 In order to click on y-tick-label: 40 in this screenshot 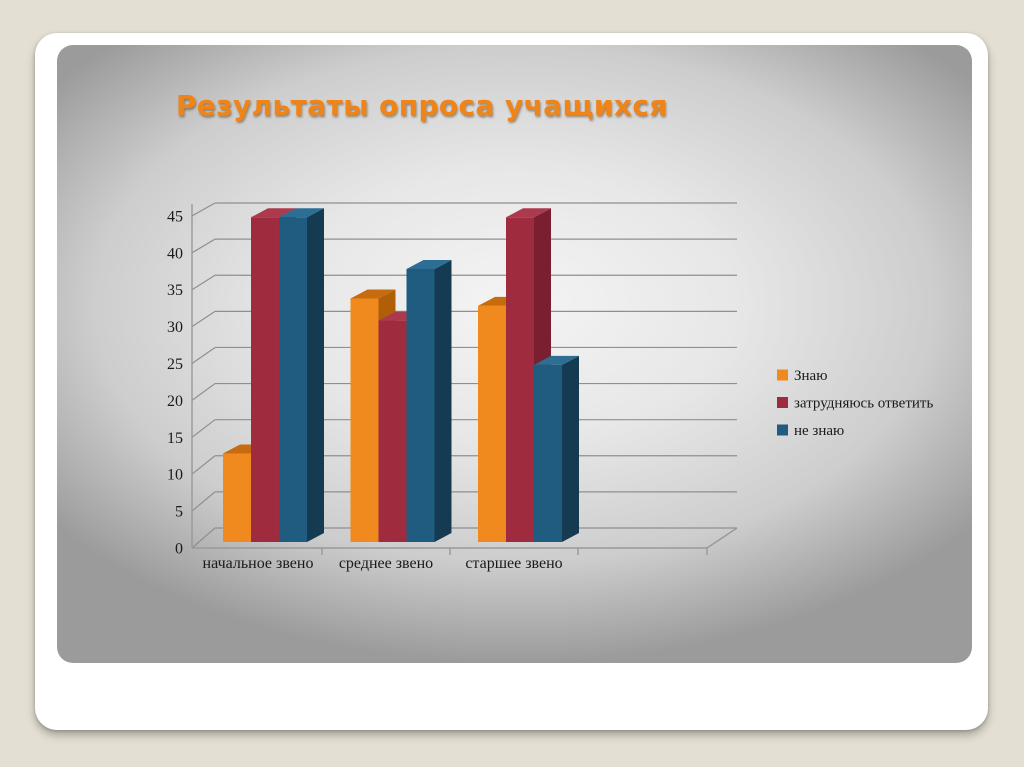, I will do `click(175, 253)`.